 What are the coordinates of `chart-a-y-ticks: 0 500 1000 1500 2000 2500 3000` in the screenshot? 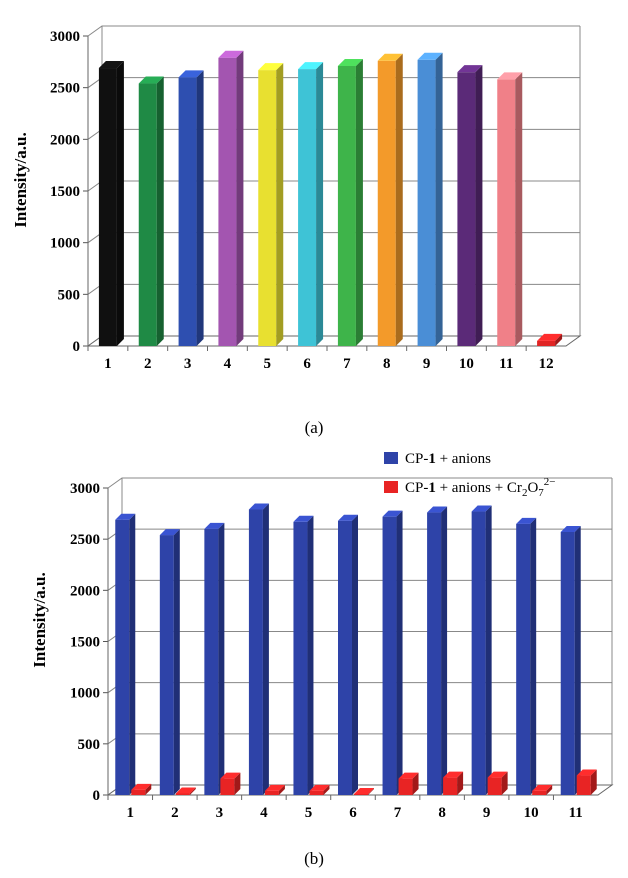 It's located at (65, 192).